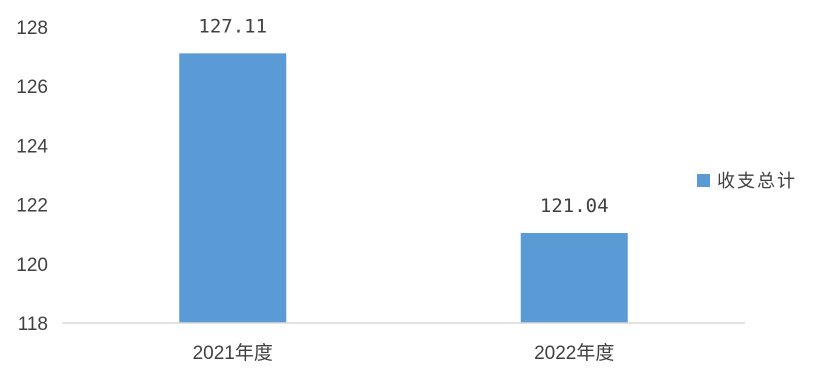 The width and height of the screenshot is (815, 368). Describe the element at coordinates (232, 26) in the screenshot. I see `data-label: 127.11` at that location.